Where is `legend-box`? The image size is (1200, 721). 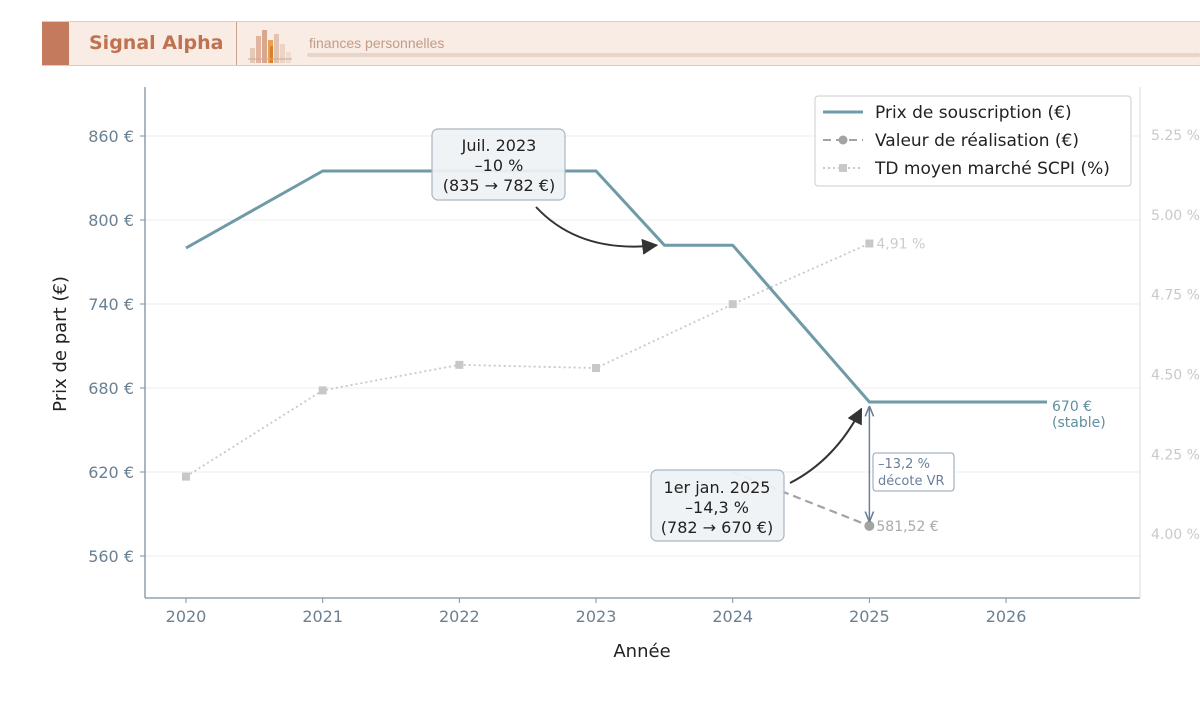
legend-box is located at coordinates (973, 141).